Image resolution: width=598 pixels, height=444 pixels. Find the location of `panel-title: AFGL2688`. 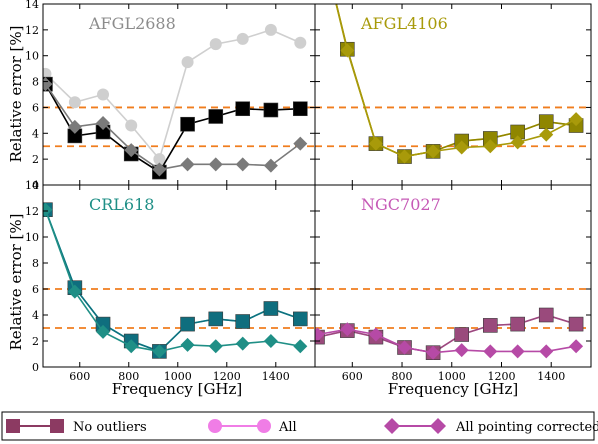

panel-title: AFGL2688 is located at coordinates (132, 23).